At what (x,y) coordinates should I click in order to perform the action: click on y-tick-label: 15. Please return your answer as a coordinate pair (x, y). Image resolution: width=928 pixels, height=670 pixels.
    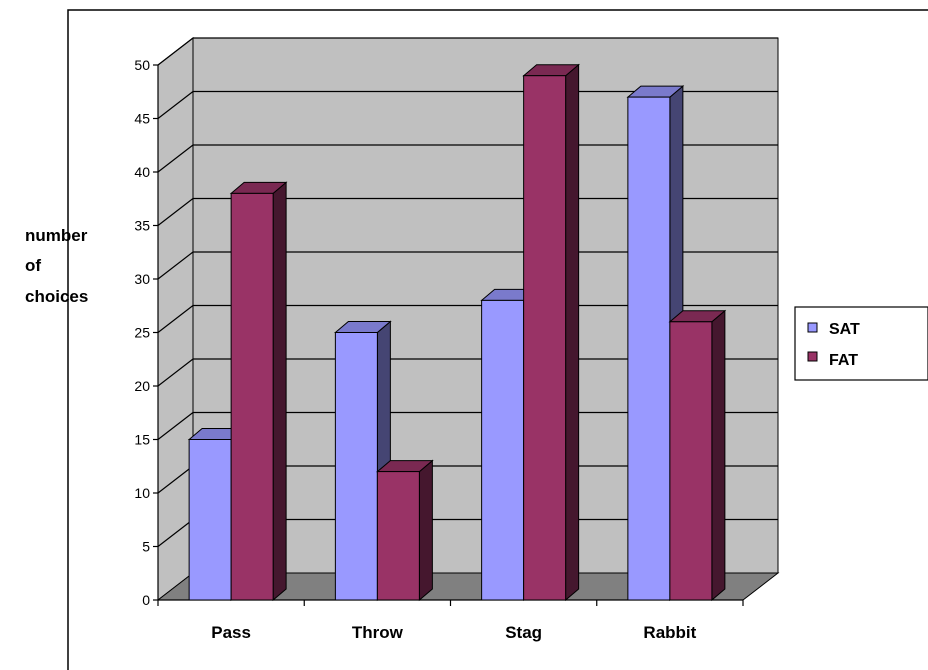
    Looking at the image, I should click on (142, 440).